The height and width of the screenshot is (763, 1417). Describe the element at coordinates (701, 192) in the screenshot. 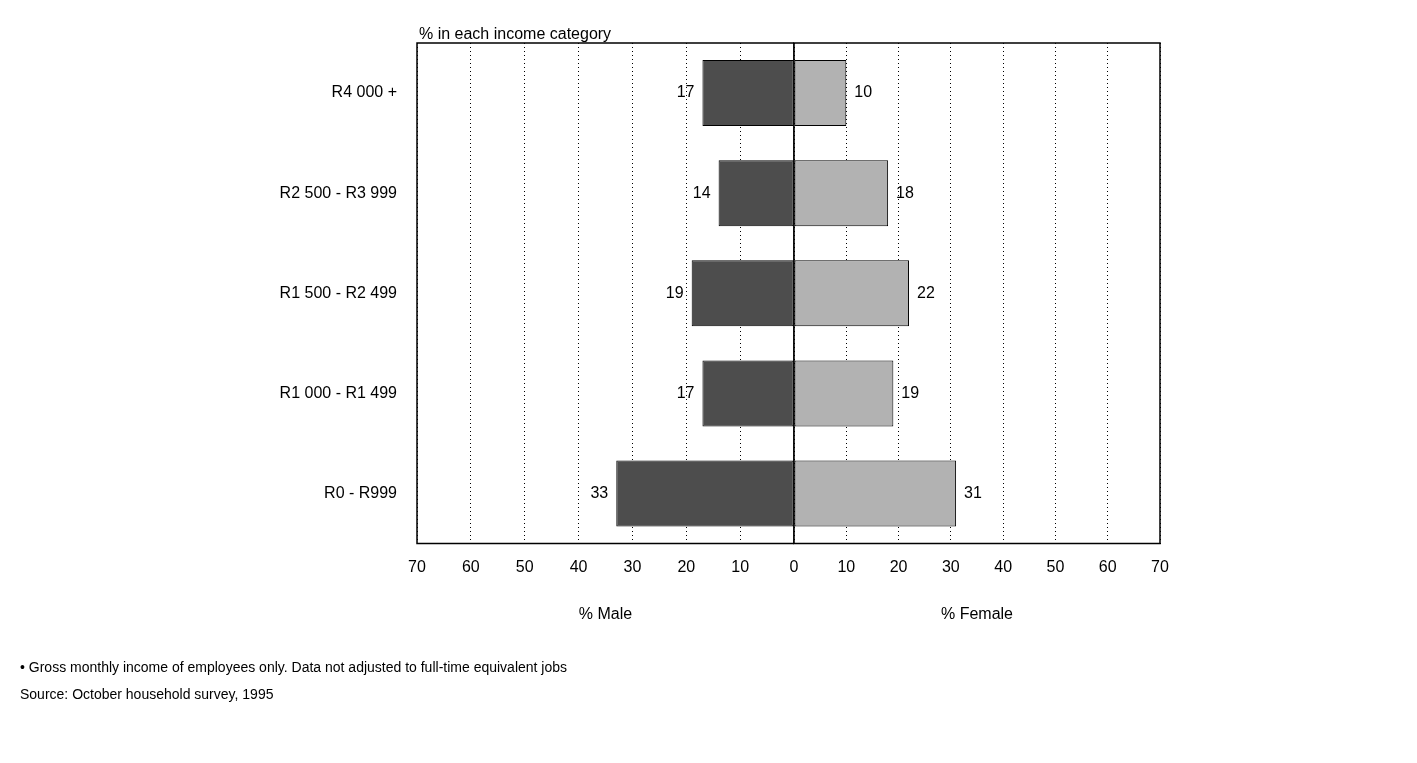

I see `data-label: 14` at that location.